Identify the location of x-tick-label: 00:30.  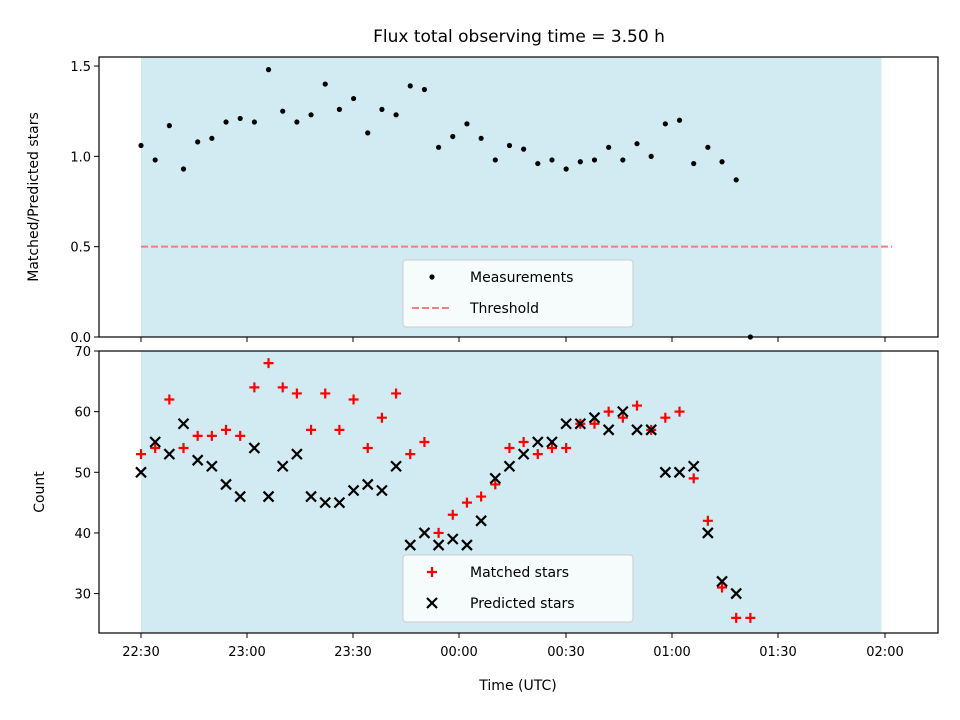
(565, 652).